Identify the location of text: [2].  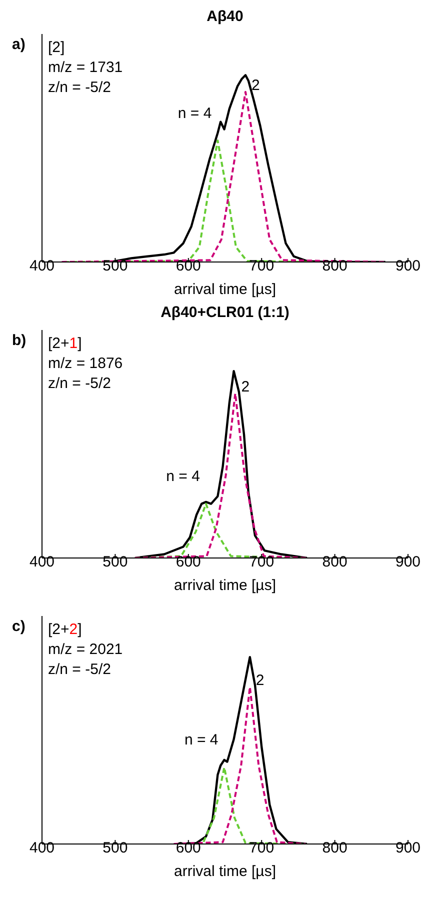
(57, 48).